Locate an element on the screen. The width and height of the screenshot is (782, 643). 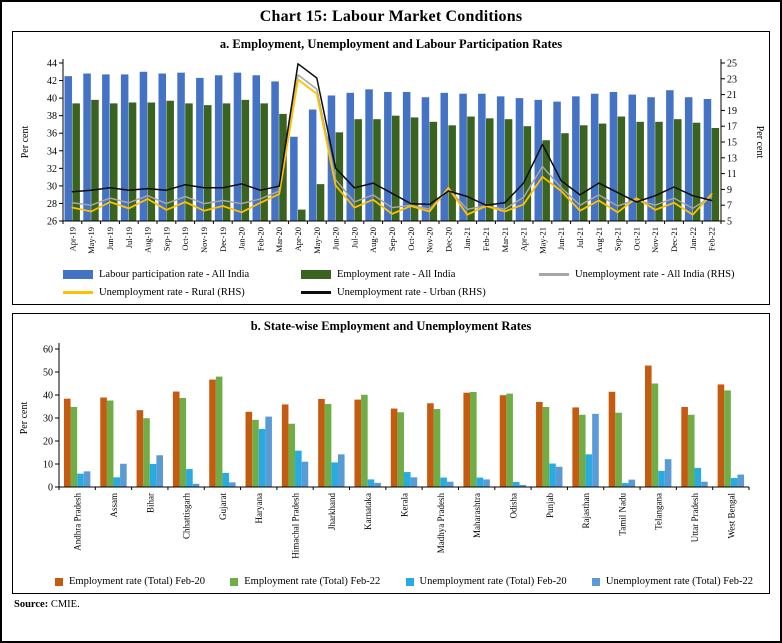
y-tick-label-left: 40 is located at coordinates (52, 99).